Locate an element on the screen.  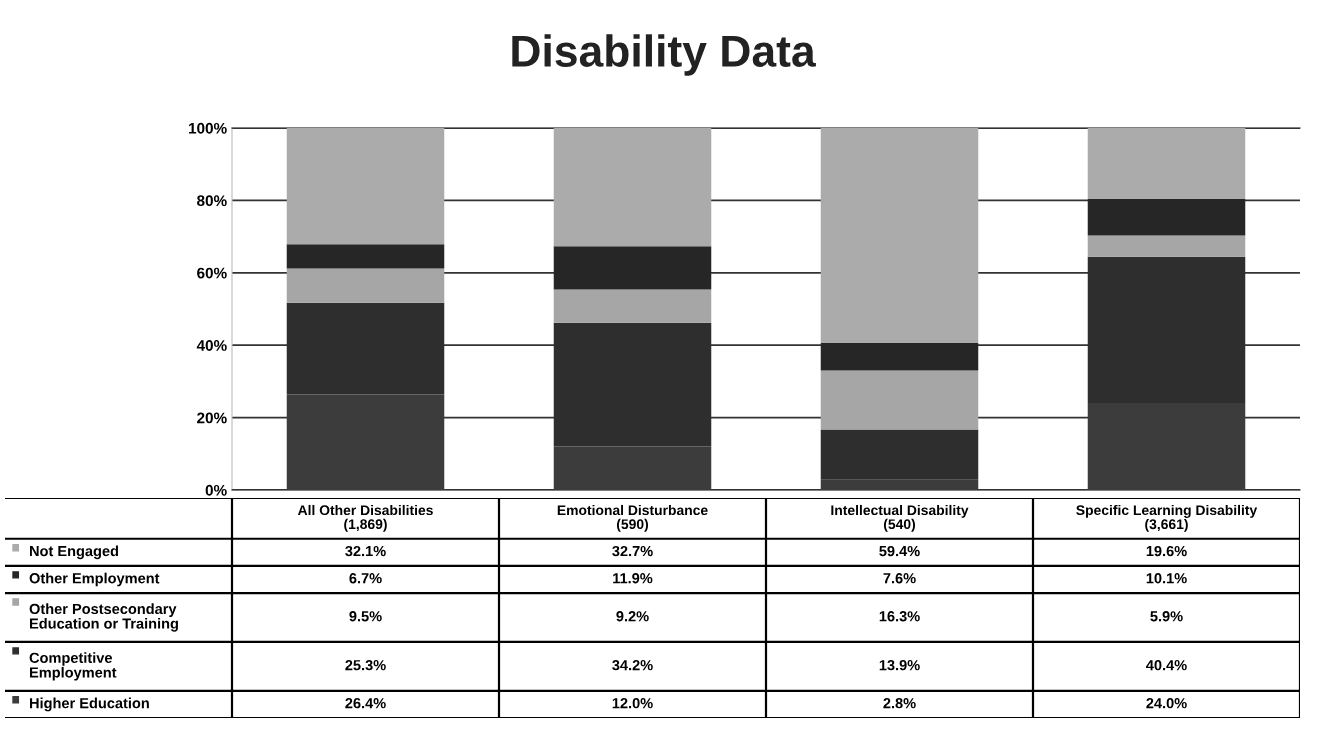
data-label: 40.4% is located at coordinates (1166, 665).